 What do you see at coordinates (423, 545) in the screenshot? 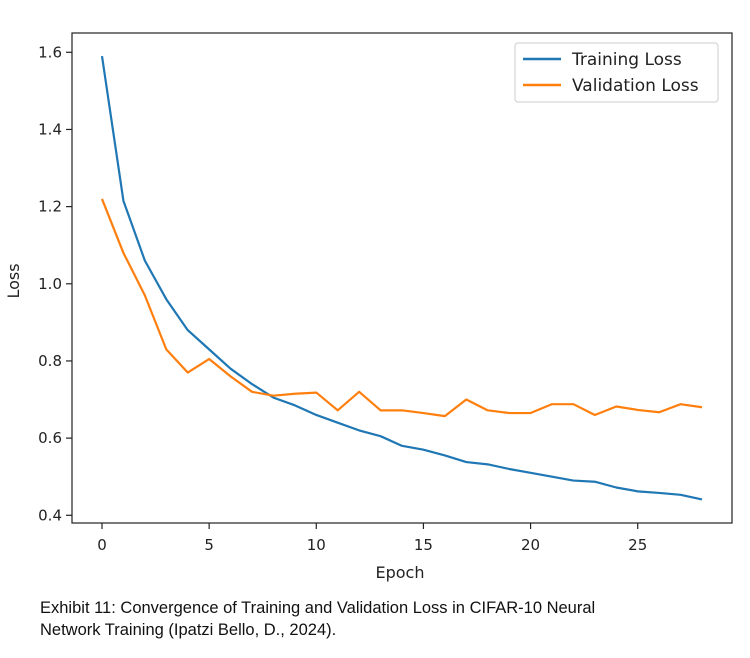
I see `x-tick-label: 15` at bounding box center [423, 545].